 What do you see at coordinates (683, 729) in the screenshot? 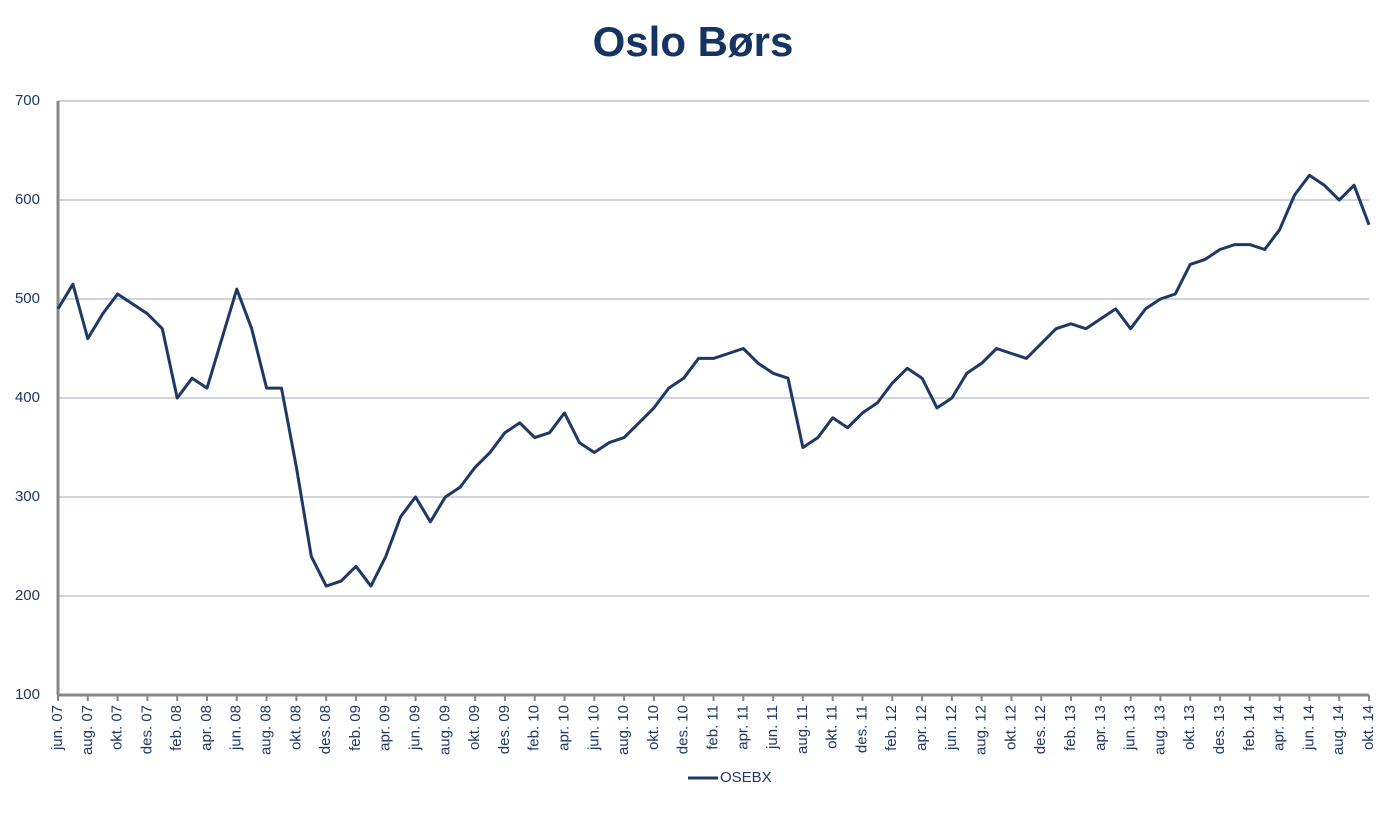
I see `x-tick-label: des. 10` at bounding box center [683, 729].